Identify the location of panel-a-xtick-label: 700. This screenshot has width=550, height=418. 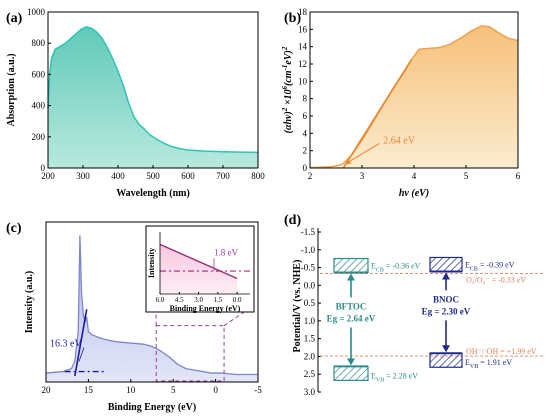
(223, 176).